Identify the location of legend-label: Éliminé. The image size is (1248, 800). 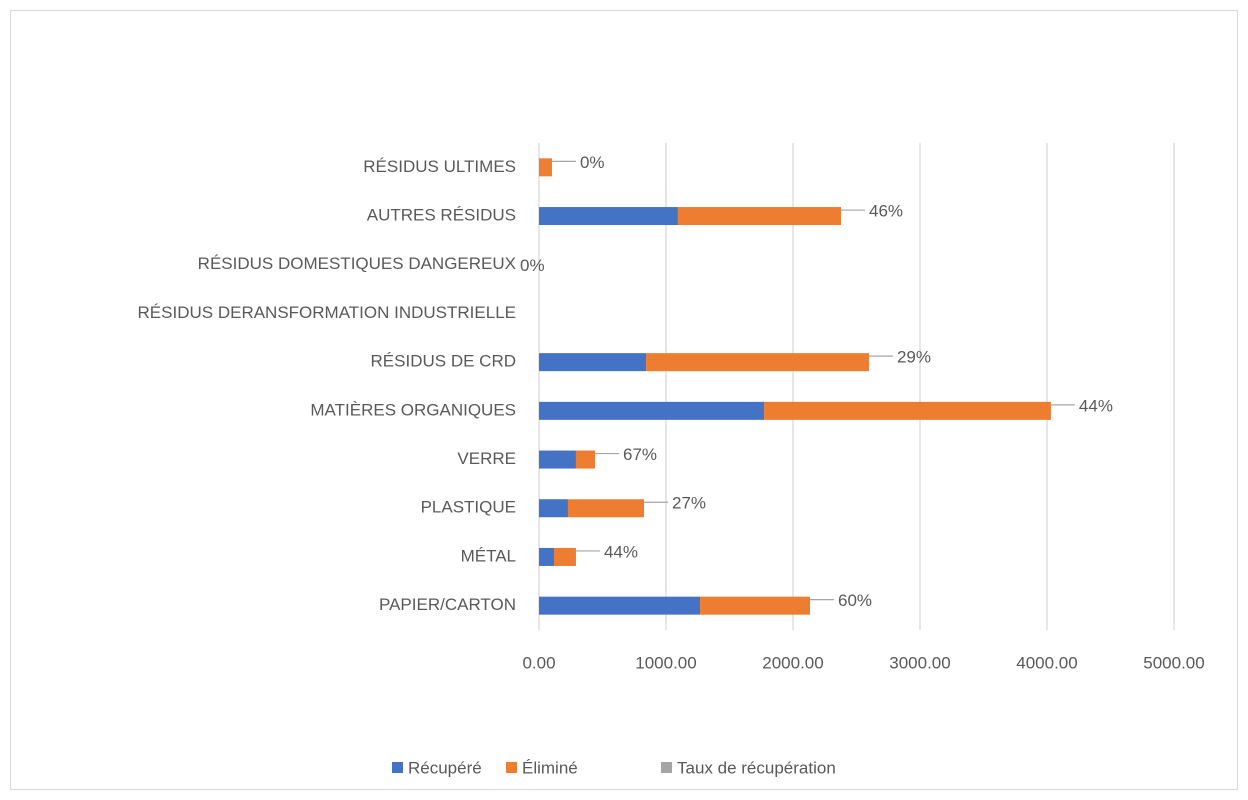
(550, 767).